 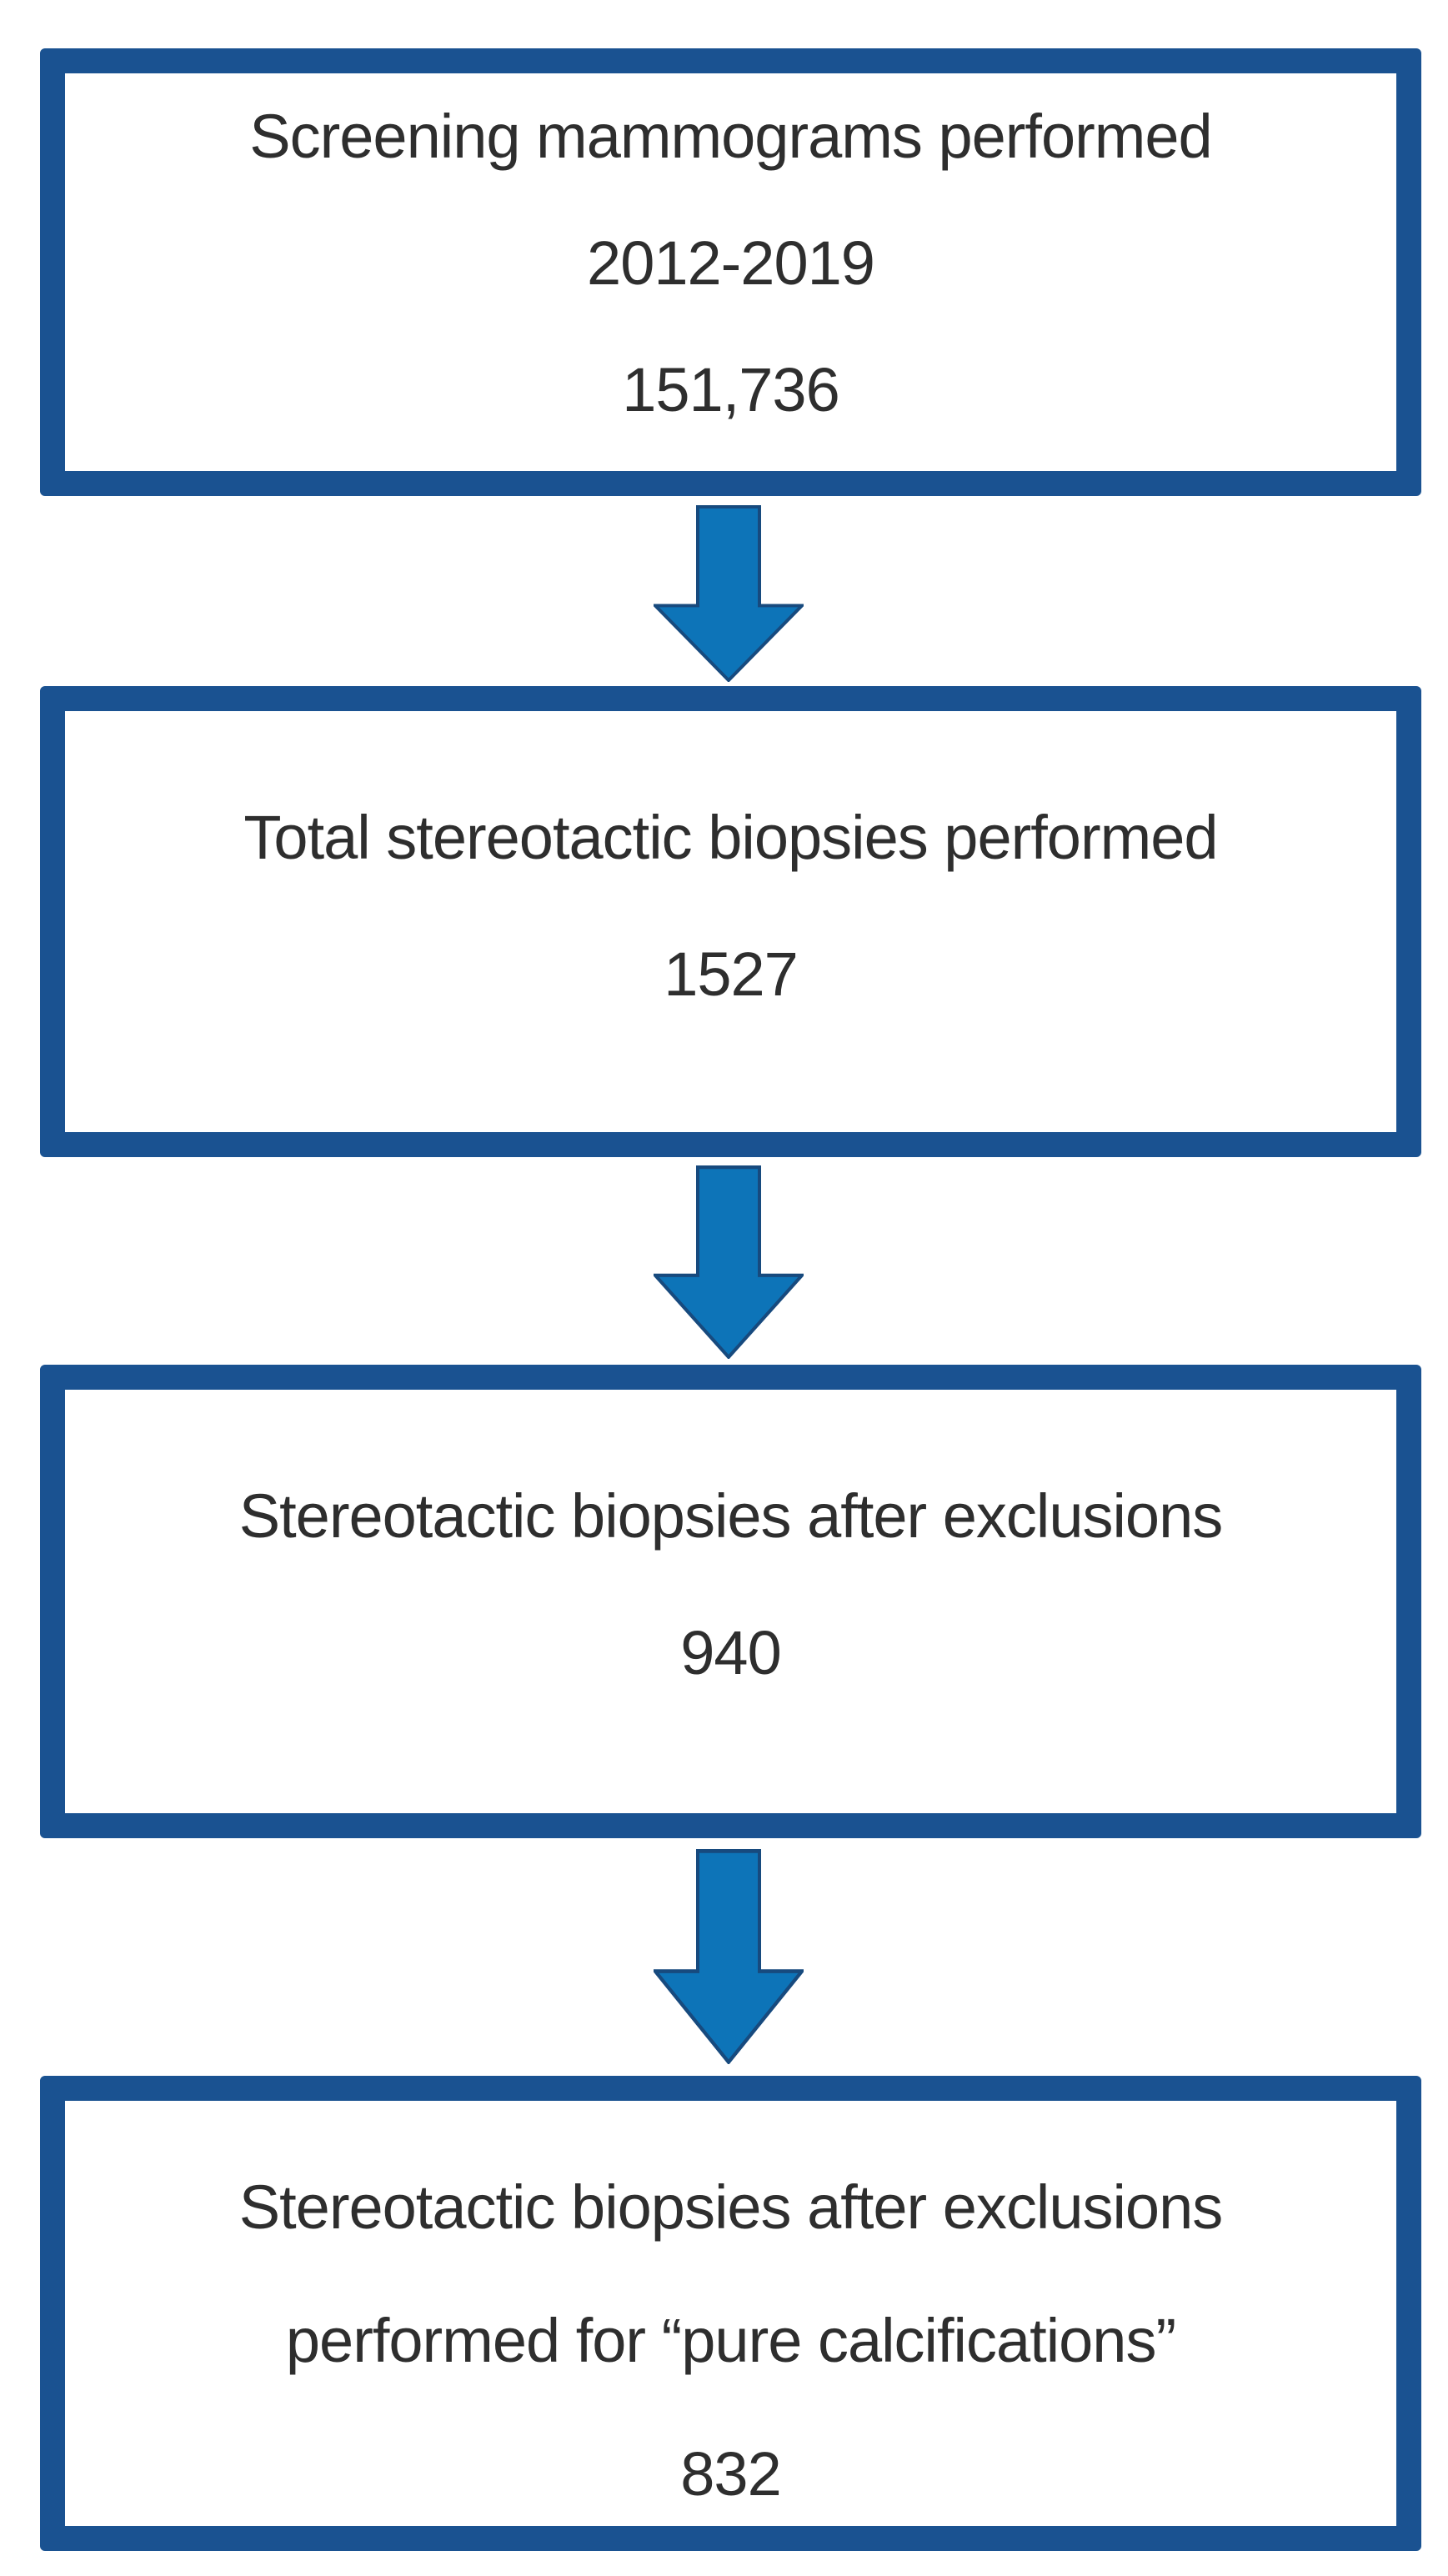 What do you see at coordinates (731, 2473) in the screenshot?
I see `box-count: 832` at bounding box center [731, 2473].